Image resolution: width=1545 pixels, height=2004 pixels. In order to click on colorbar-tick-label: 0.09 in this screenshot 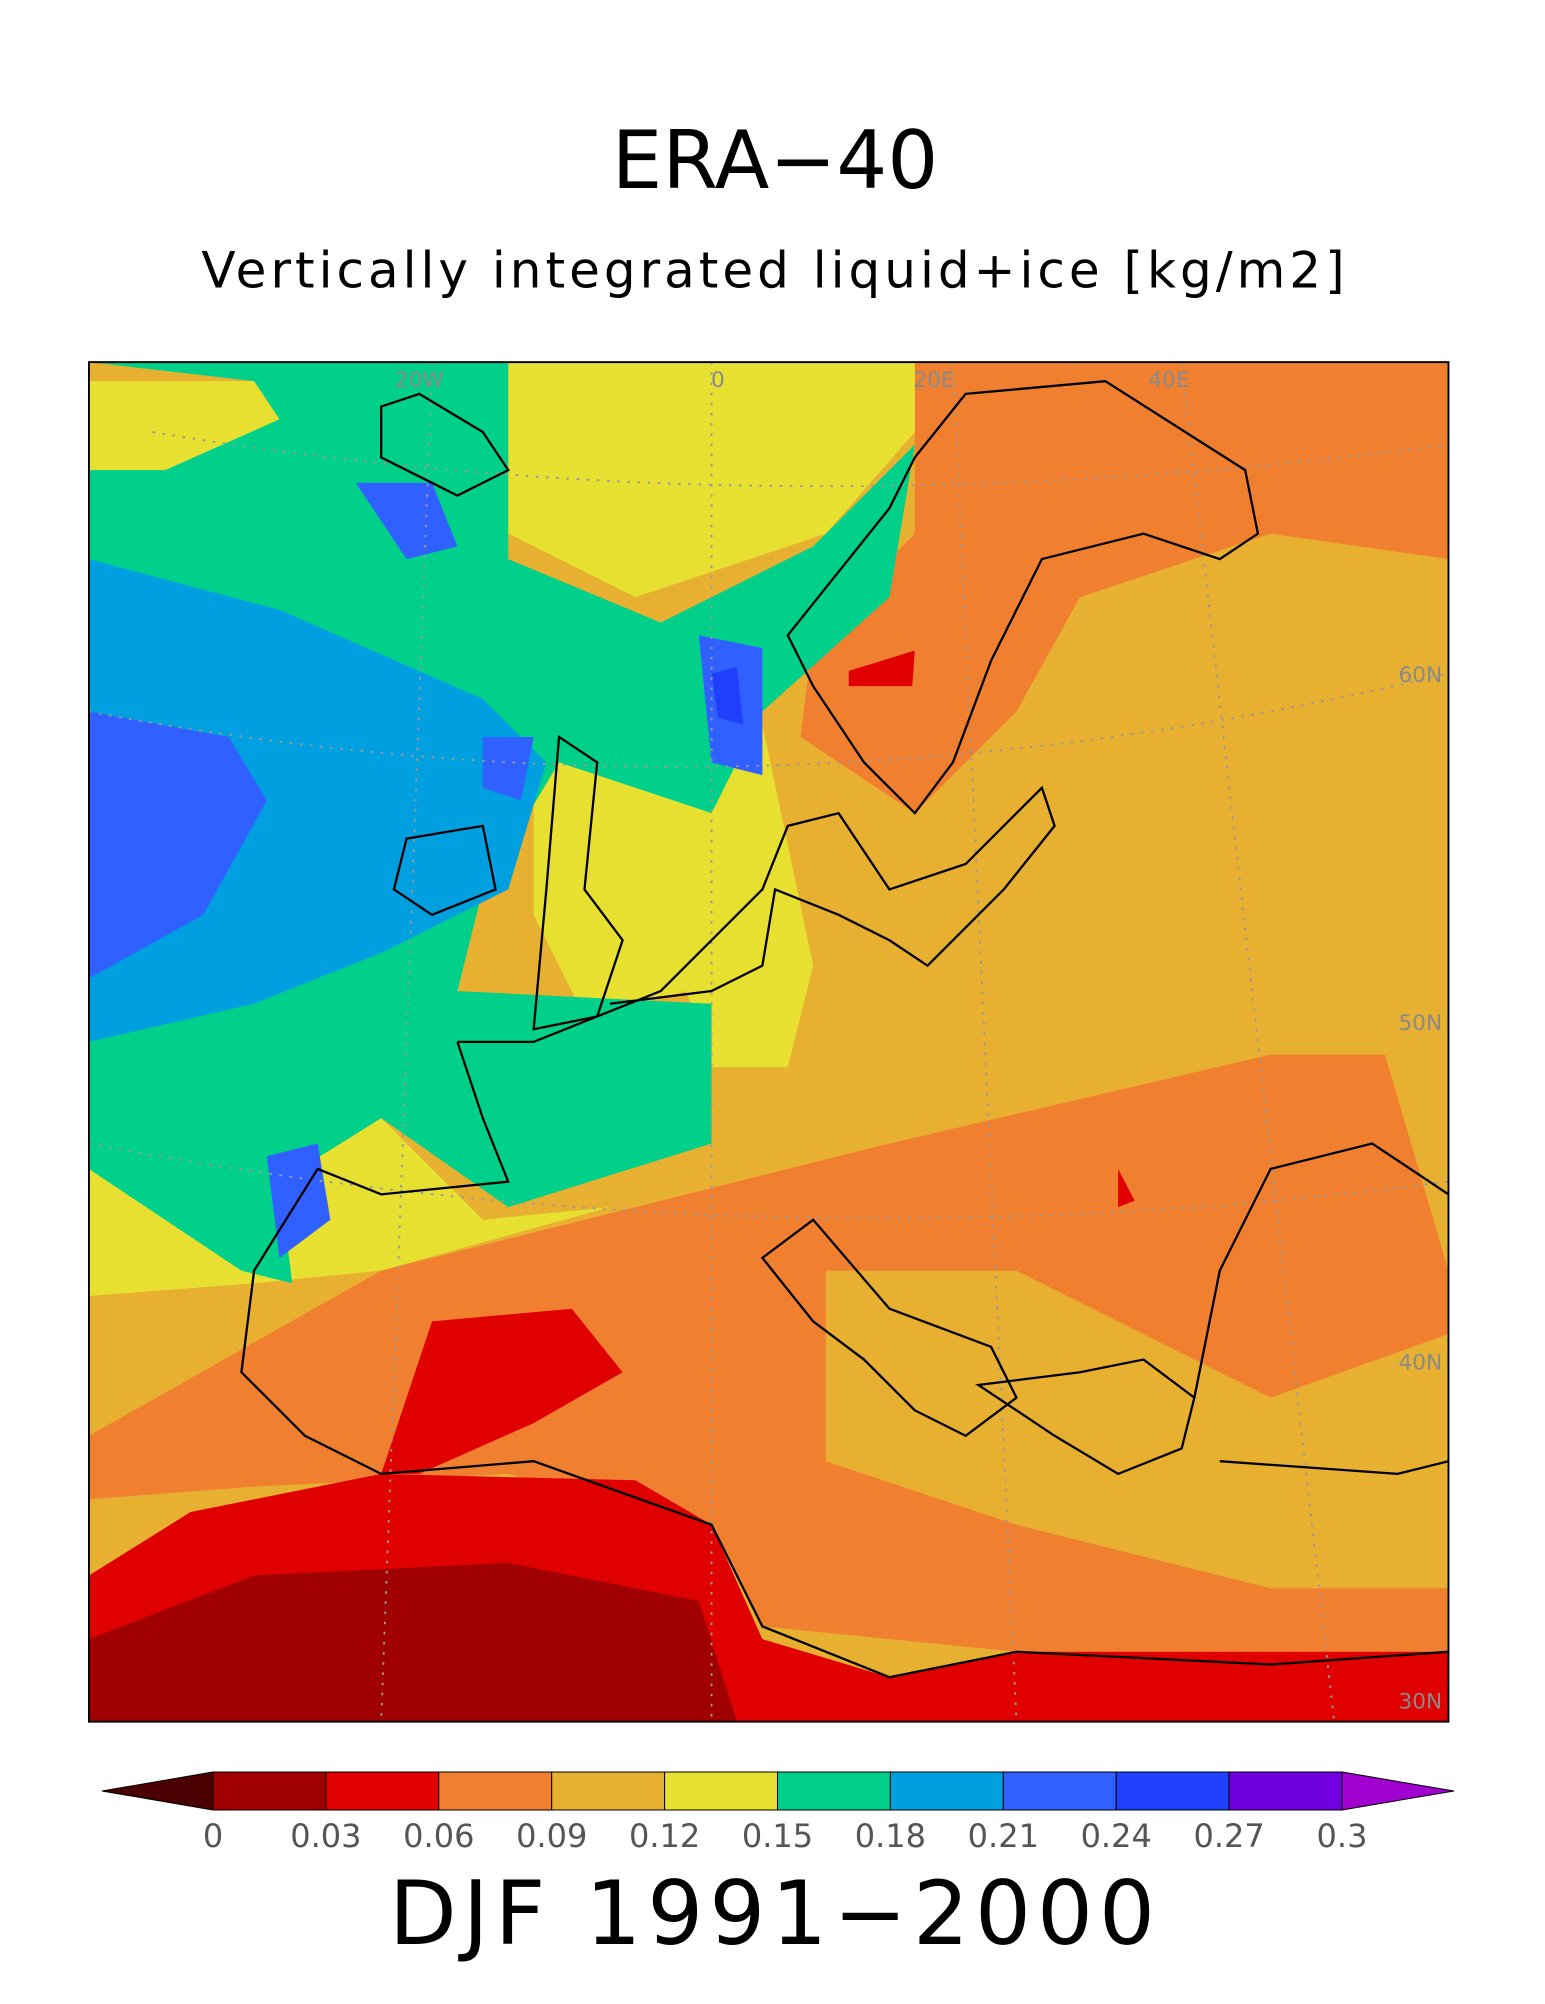, I will do `click(551, 1836)`.